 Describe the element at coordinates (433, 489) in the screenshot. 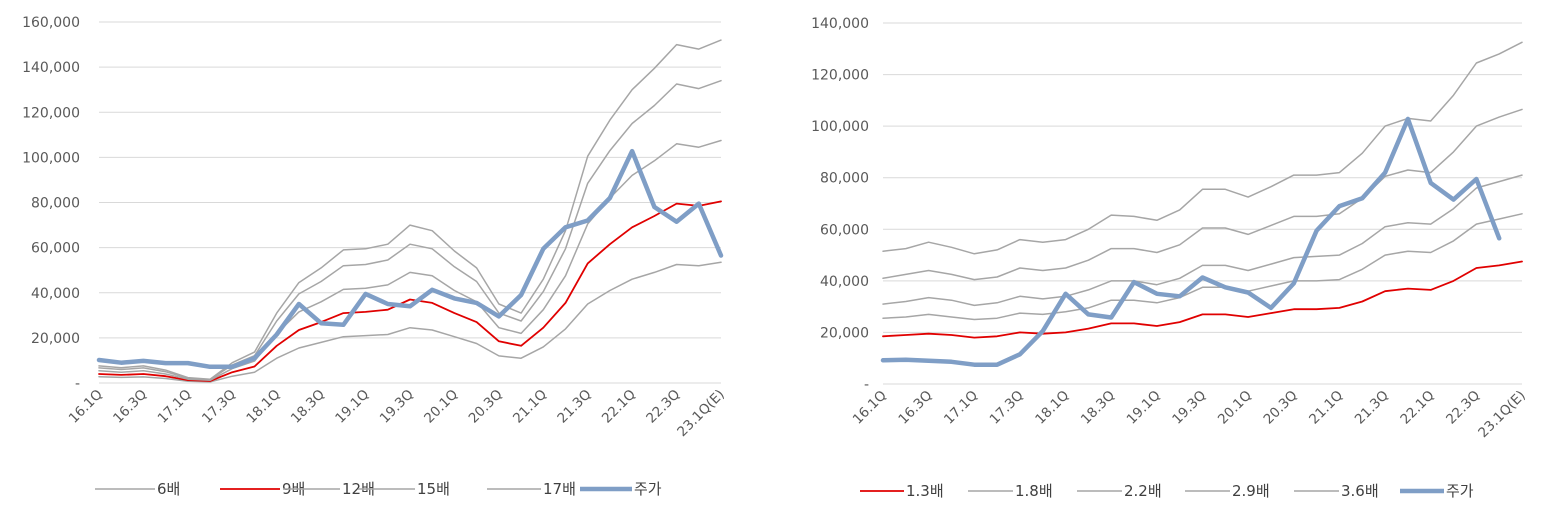

I see `legend-label: 15배` at that location.